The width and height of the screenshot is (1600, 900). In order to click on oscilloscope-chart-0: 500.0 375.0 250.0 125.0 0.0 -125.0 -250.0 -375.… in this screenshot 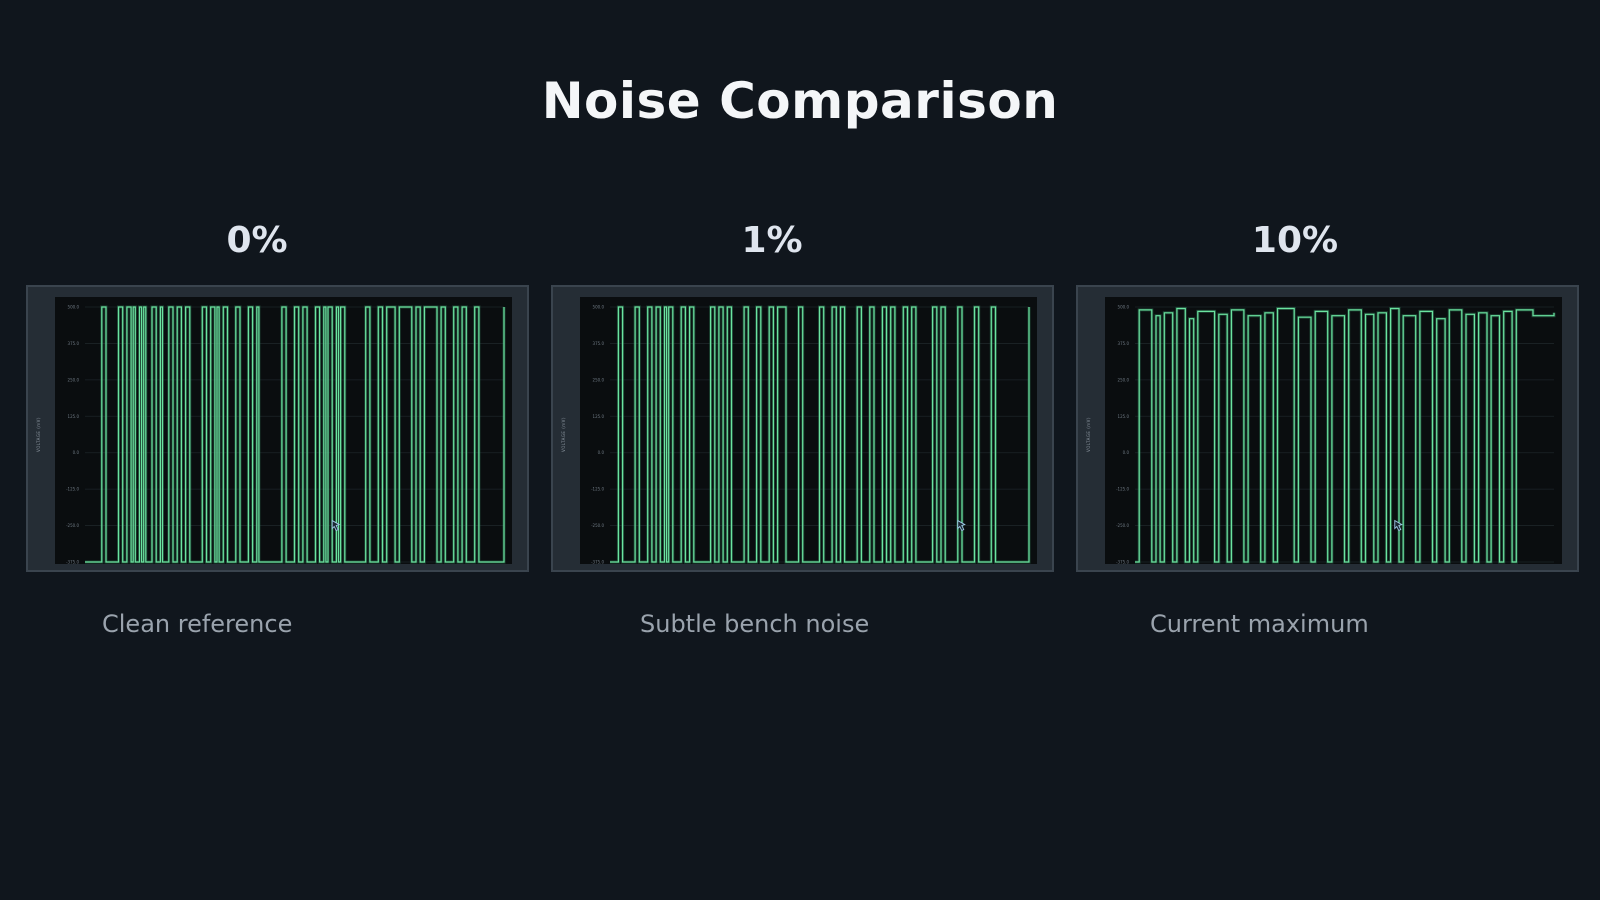, I will do `click(274, 431)`.